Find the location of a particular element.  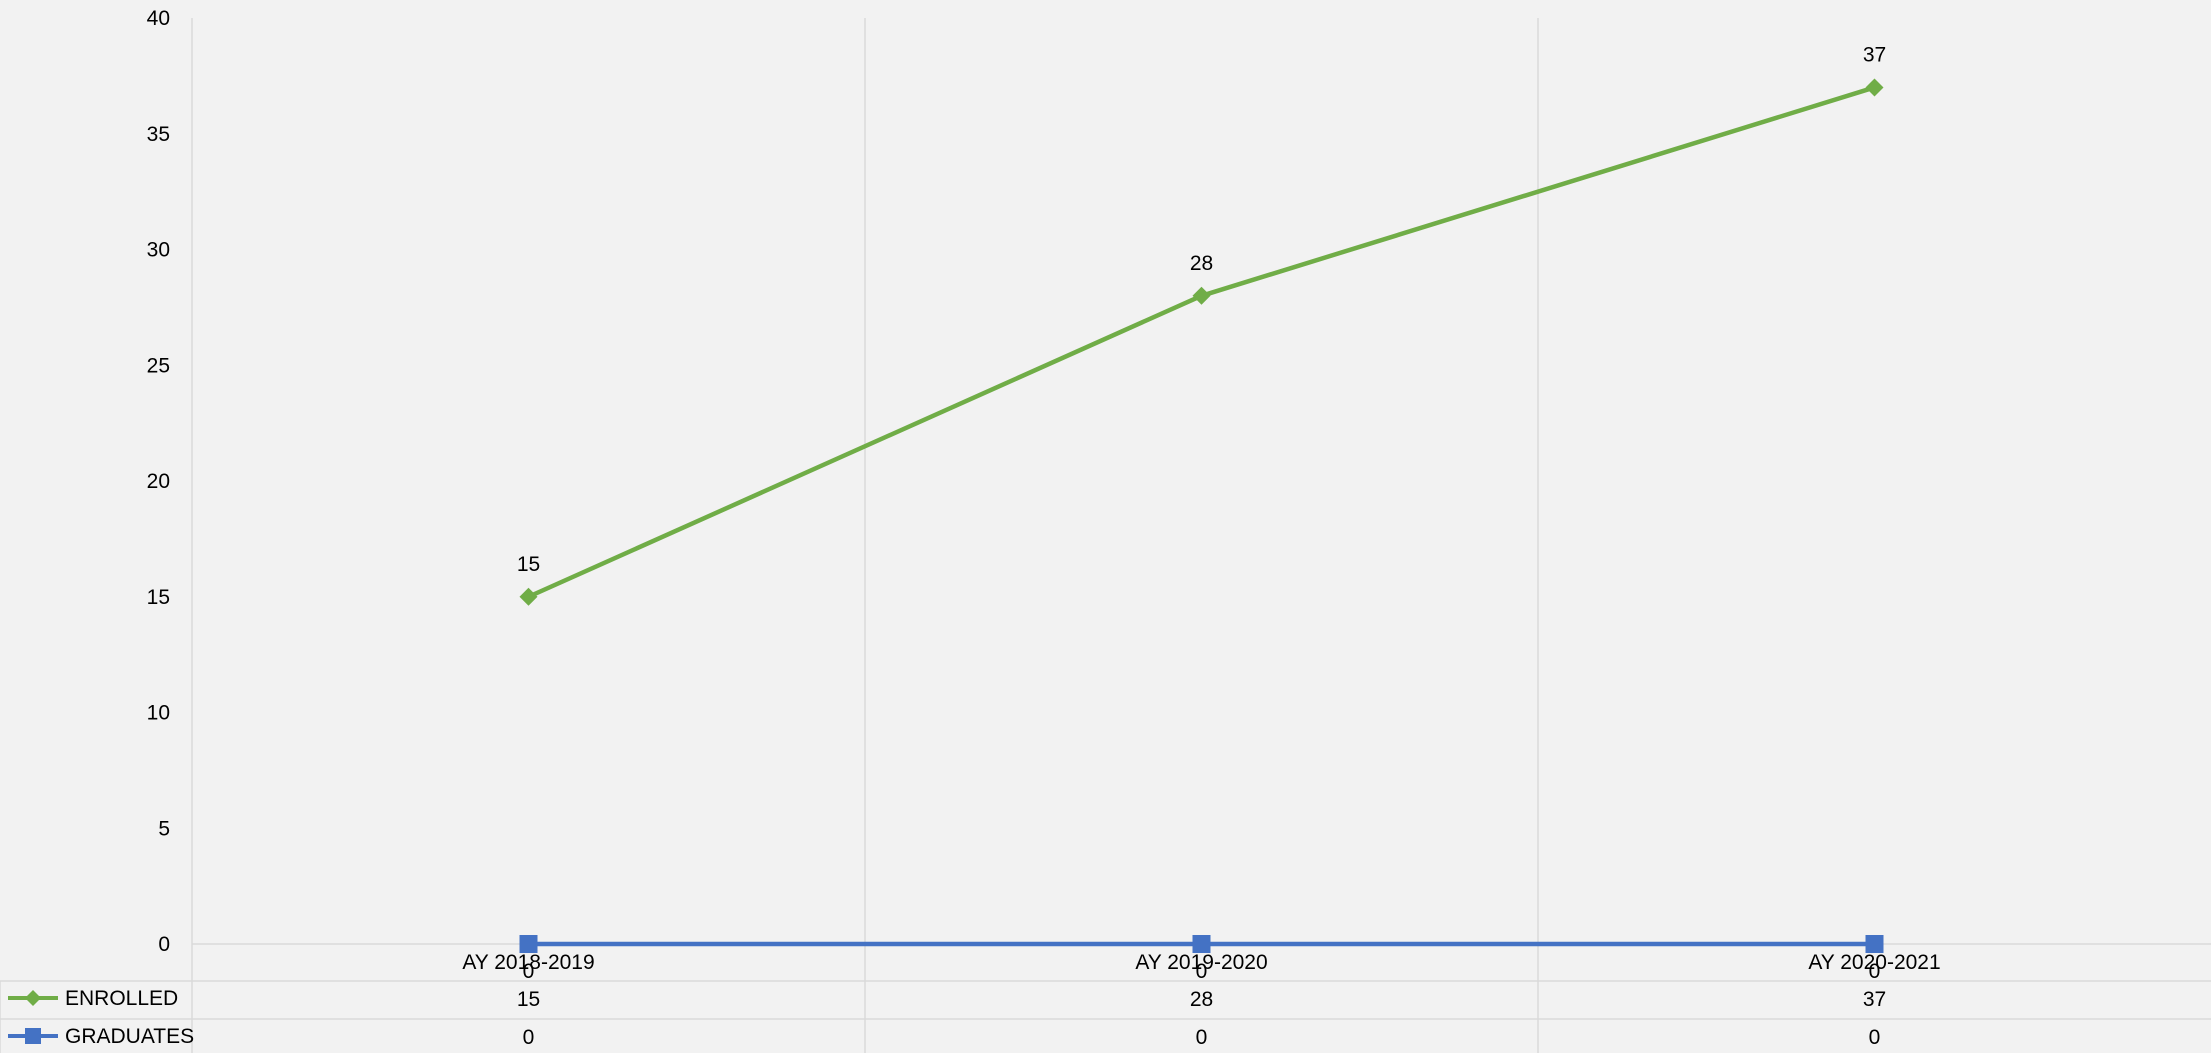

category-label: AY 2018-2019 is located at coordinates (528, 962).